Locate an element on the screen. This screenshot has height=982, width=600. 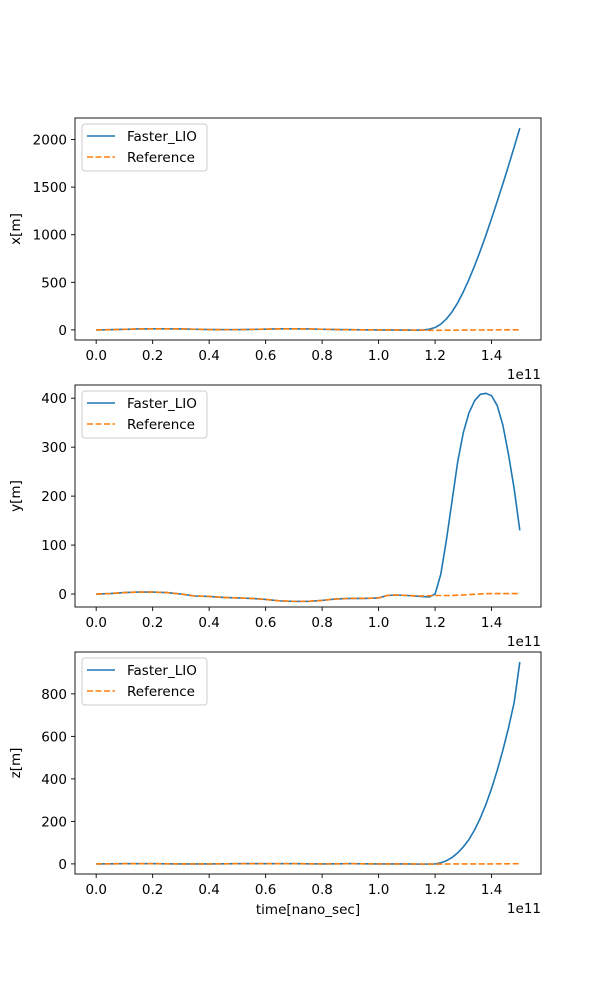
y-tick-label: 100 is located at coordinates (54, 546).